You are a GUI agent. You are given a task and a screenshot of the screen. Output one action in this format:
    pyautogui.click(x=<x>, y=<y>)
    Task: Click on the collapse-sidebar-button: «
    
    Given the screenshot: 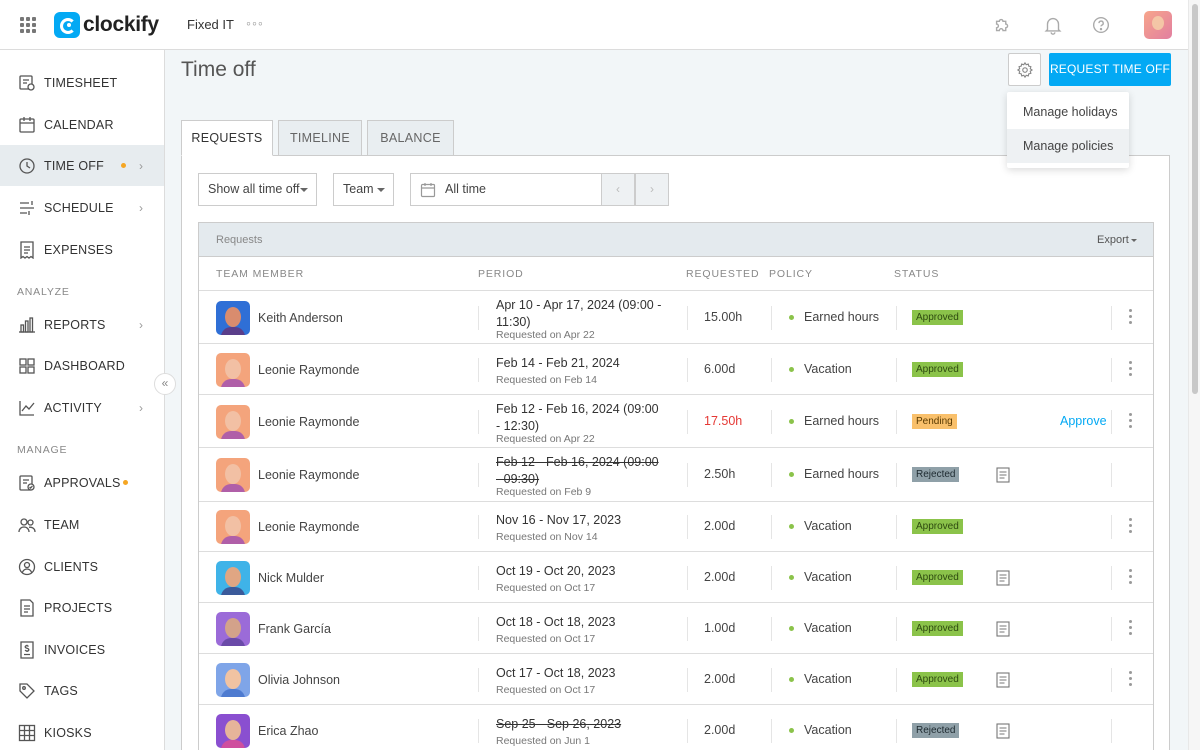 What is the action you would take?
    pyautogui.click(x=165, y=384)
    